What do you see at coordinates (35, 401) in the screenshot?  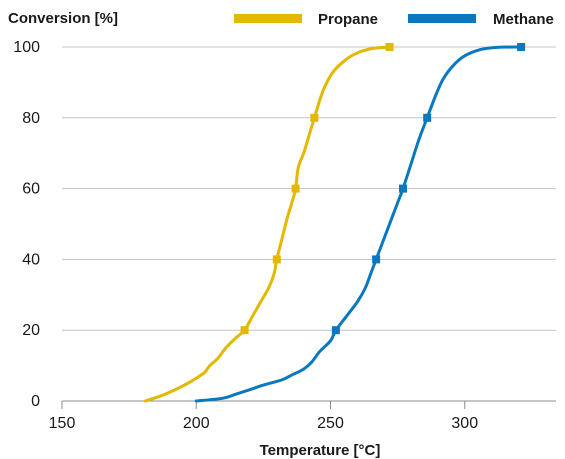 I see `y-tick-label-0: 0` at bounding box center [35, 401].